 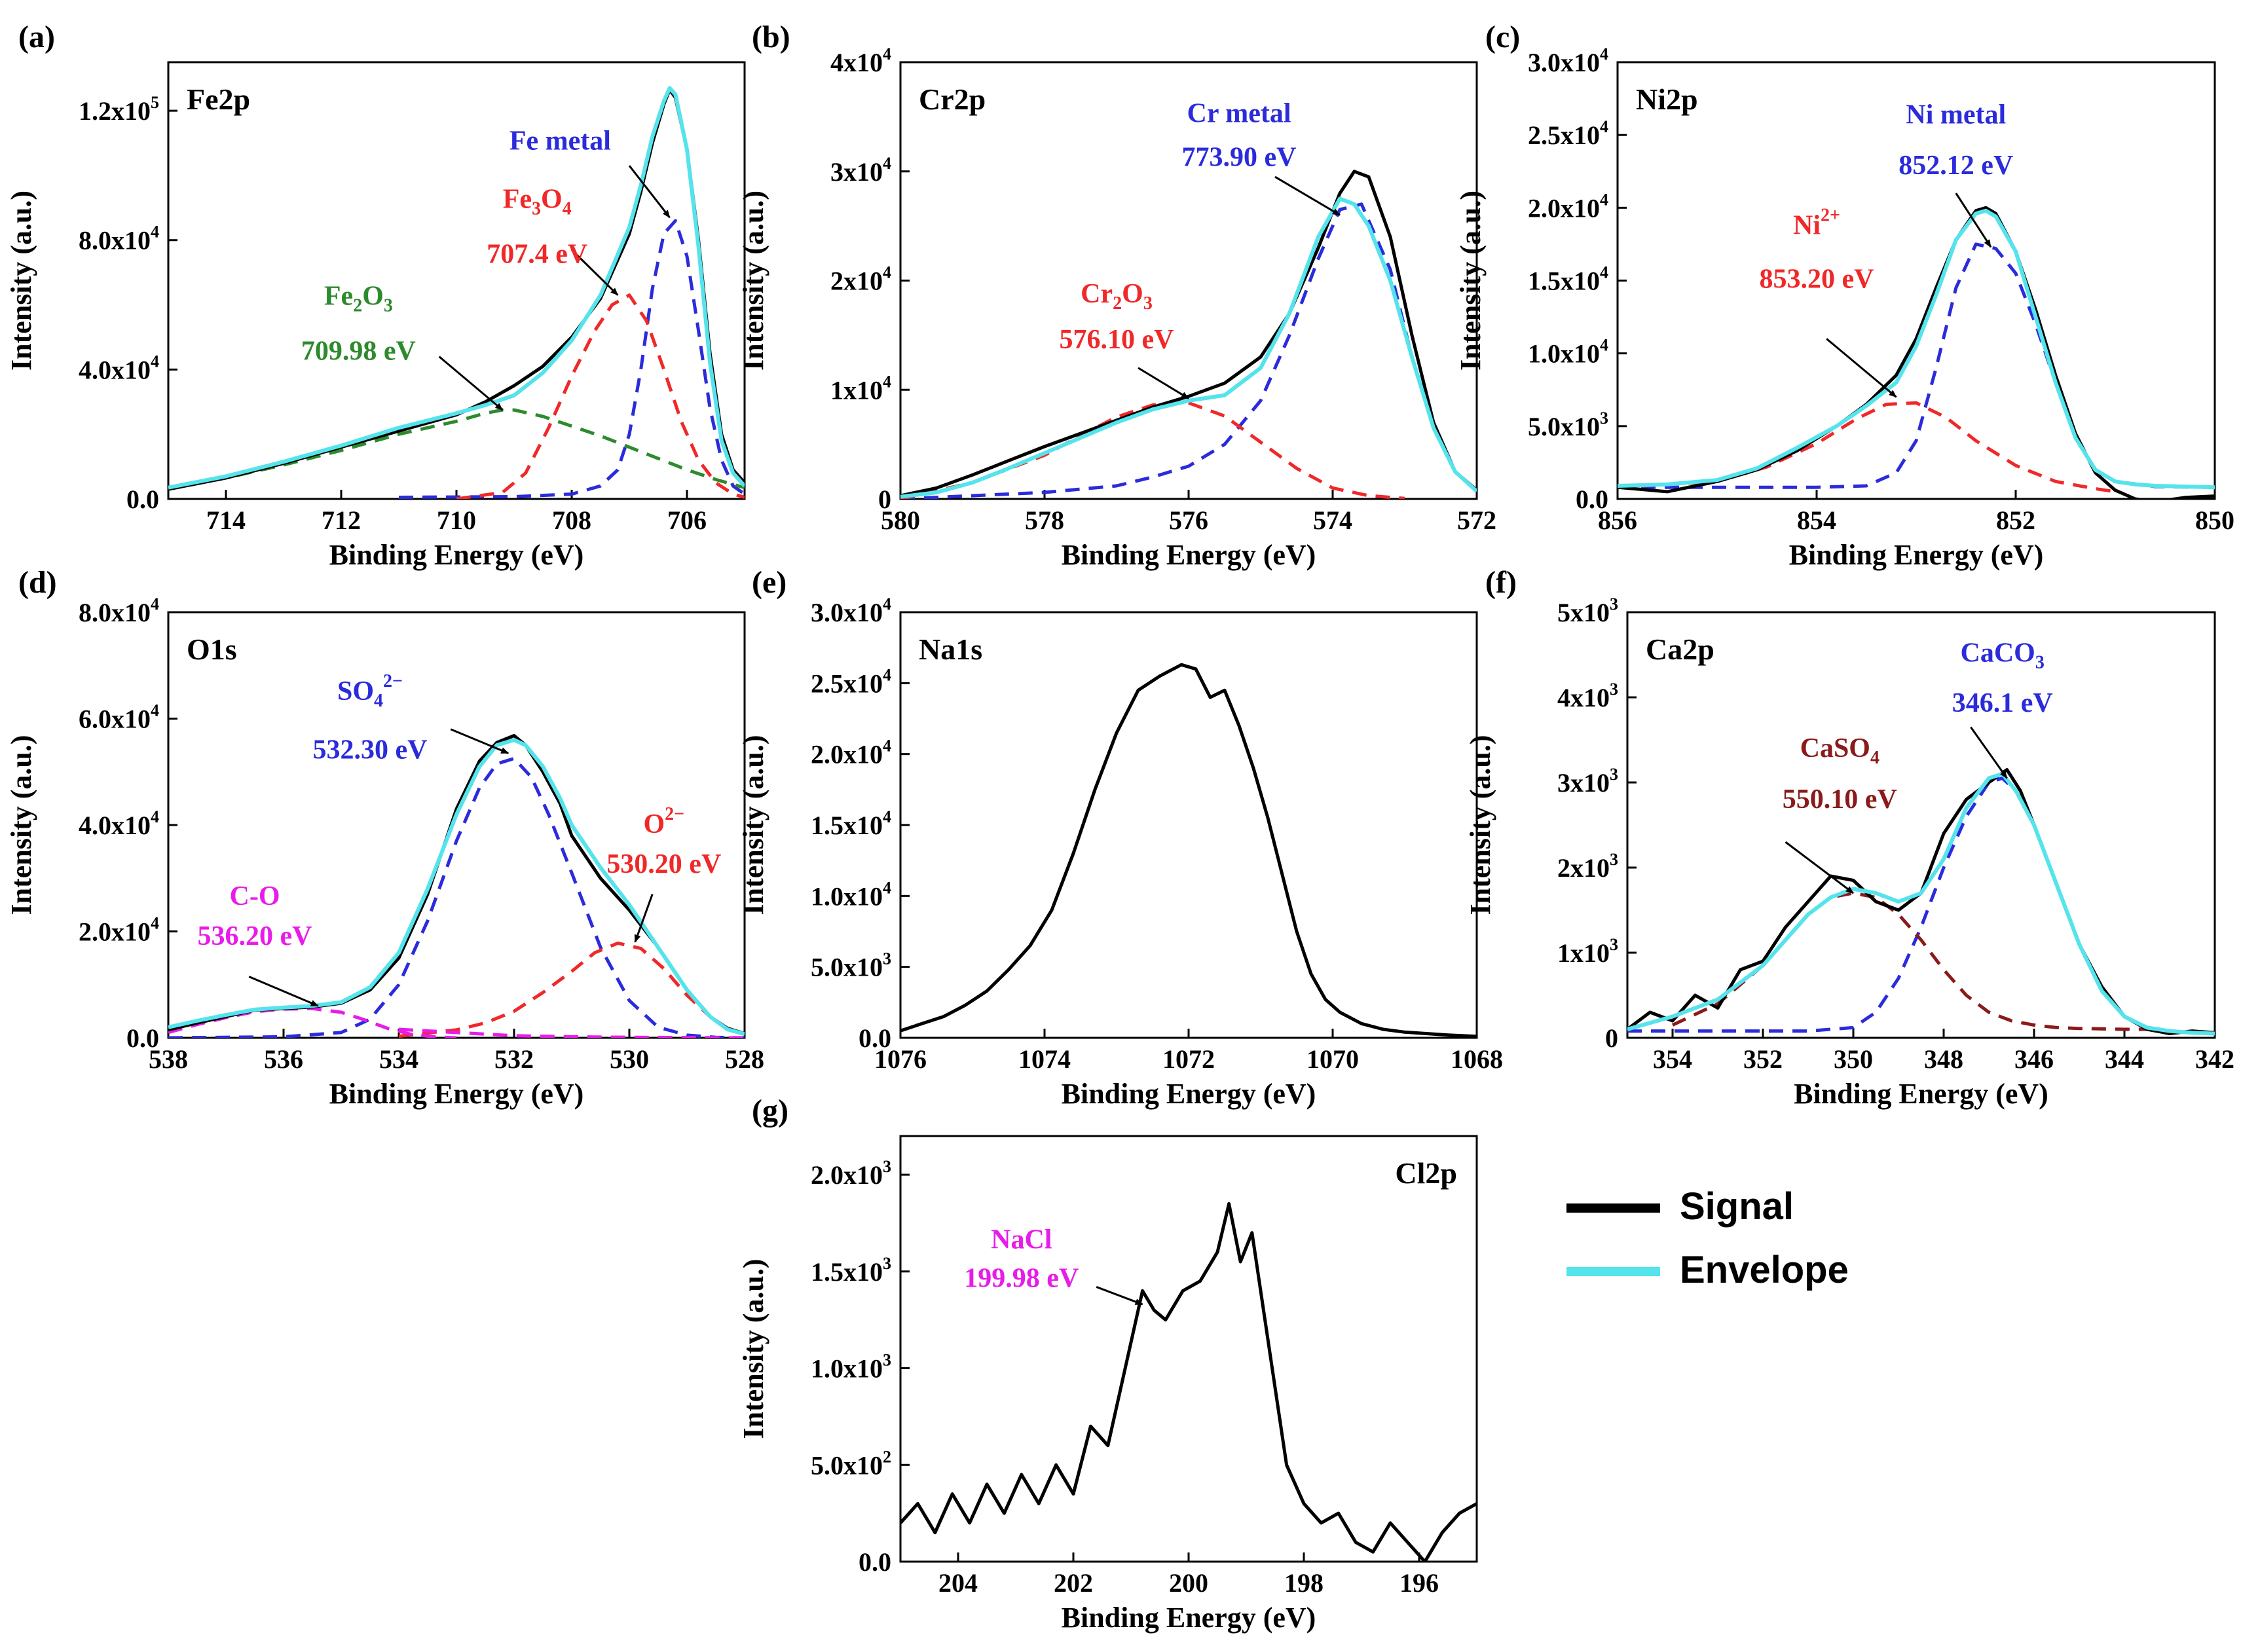 What do you see at coordinates (861, 170) in the screenshot?
I see `y-tick-label: 3x10⁴` at bounding box center [861, 170].